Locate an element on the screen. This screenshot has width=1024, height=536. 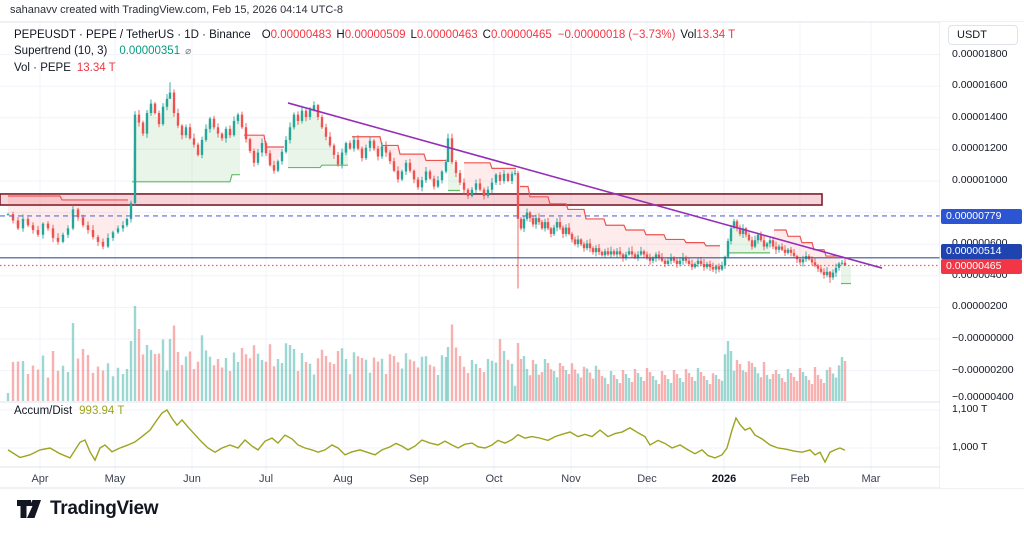
volume-legend-row: Vol · PEPE 13.34 T is located at coordinates (374, 68).